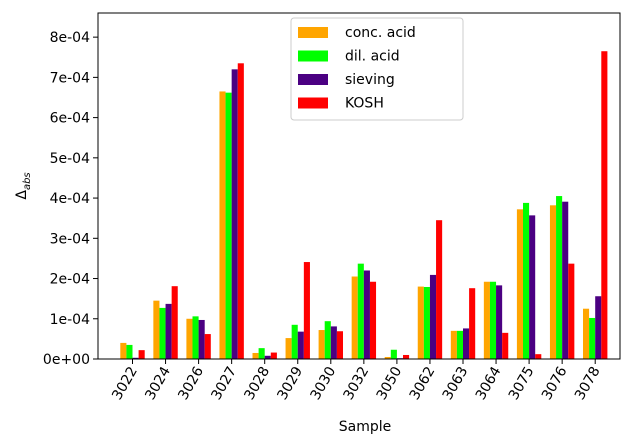 The image size is (622, 435). Describe the element at coordinates (313, 56) in the screenshot. I see `legend-swatch-dil-acid` at that location.